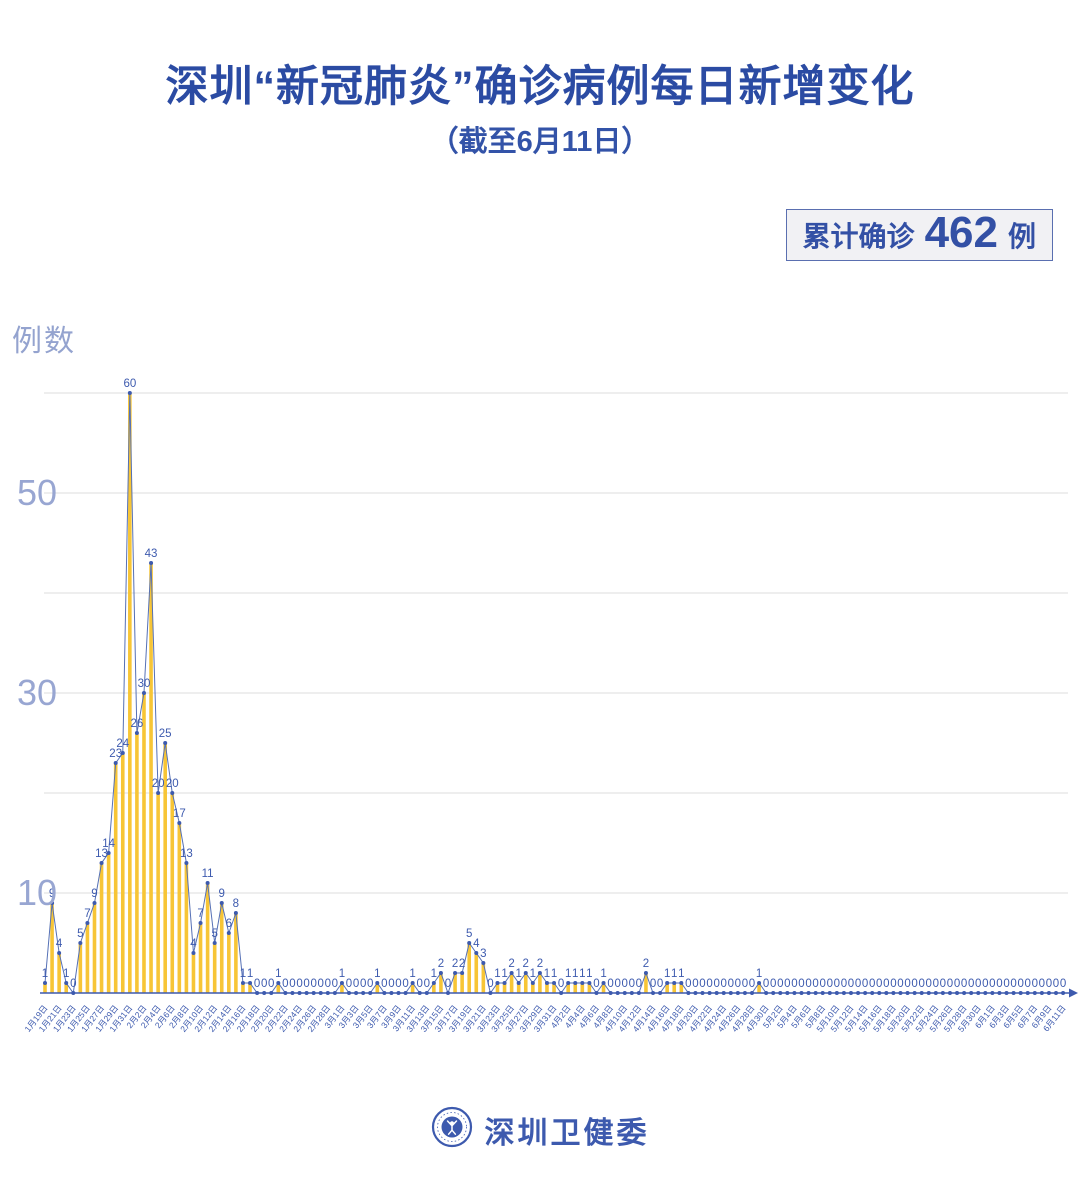 This screenshot has height=1184, width=1080. What do you see at coordinates (229, 924) in the screenshot?
I see `value-label: 6` at bounding box center [229, 924].